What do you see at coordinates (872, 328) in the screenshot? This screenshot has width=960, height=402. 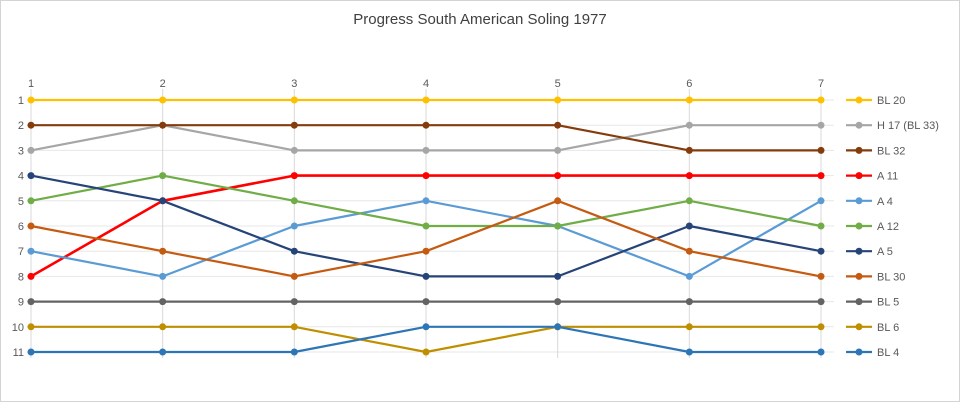 I see `legend-item-bl-6: BL 6` at bounding box center [872, 328].